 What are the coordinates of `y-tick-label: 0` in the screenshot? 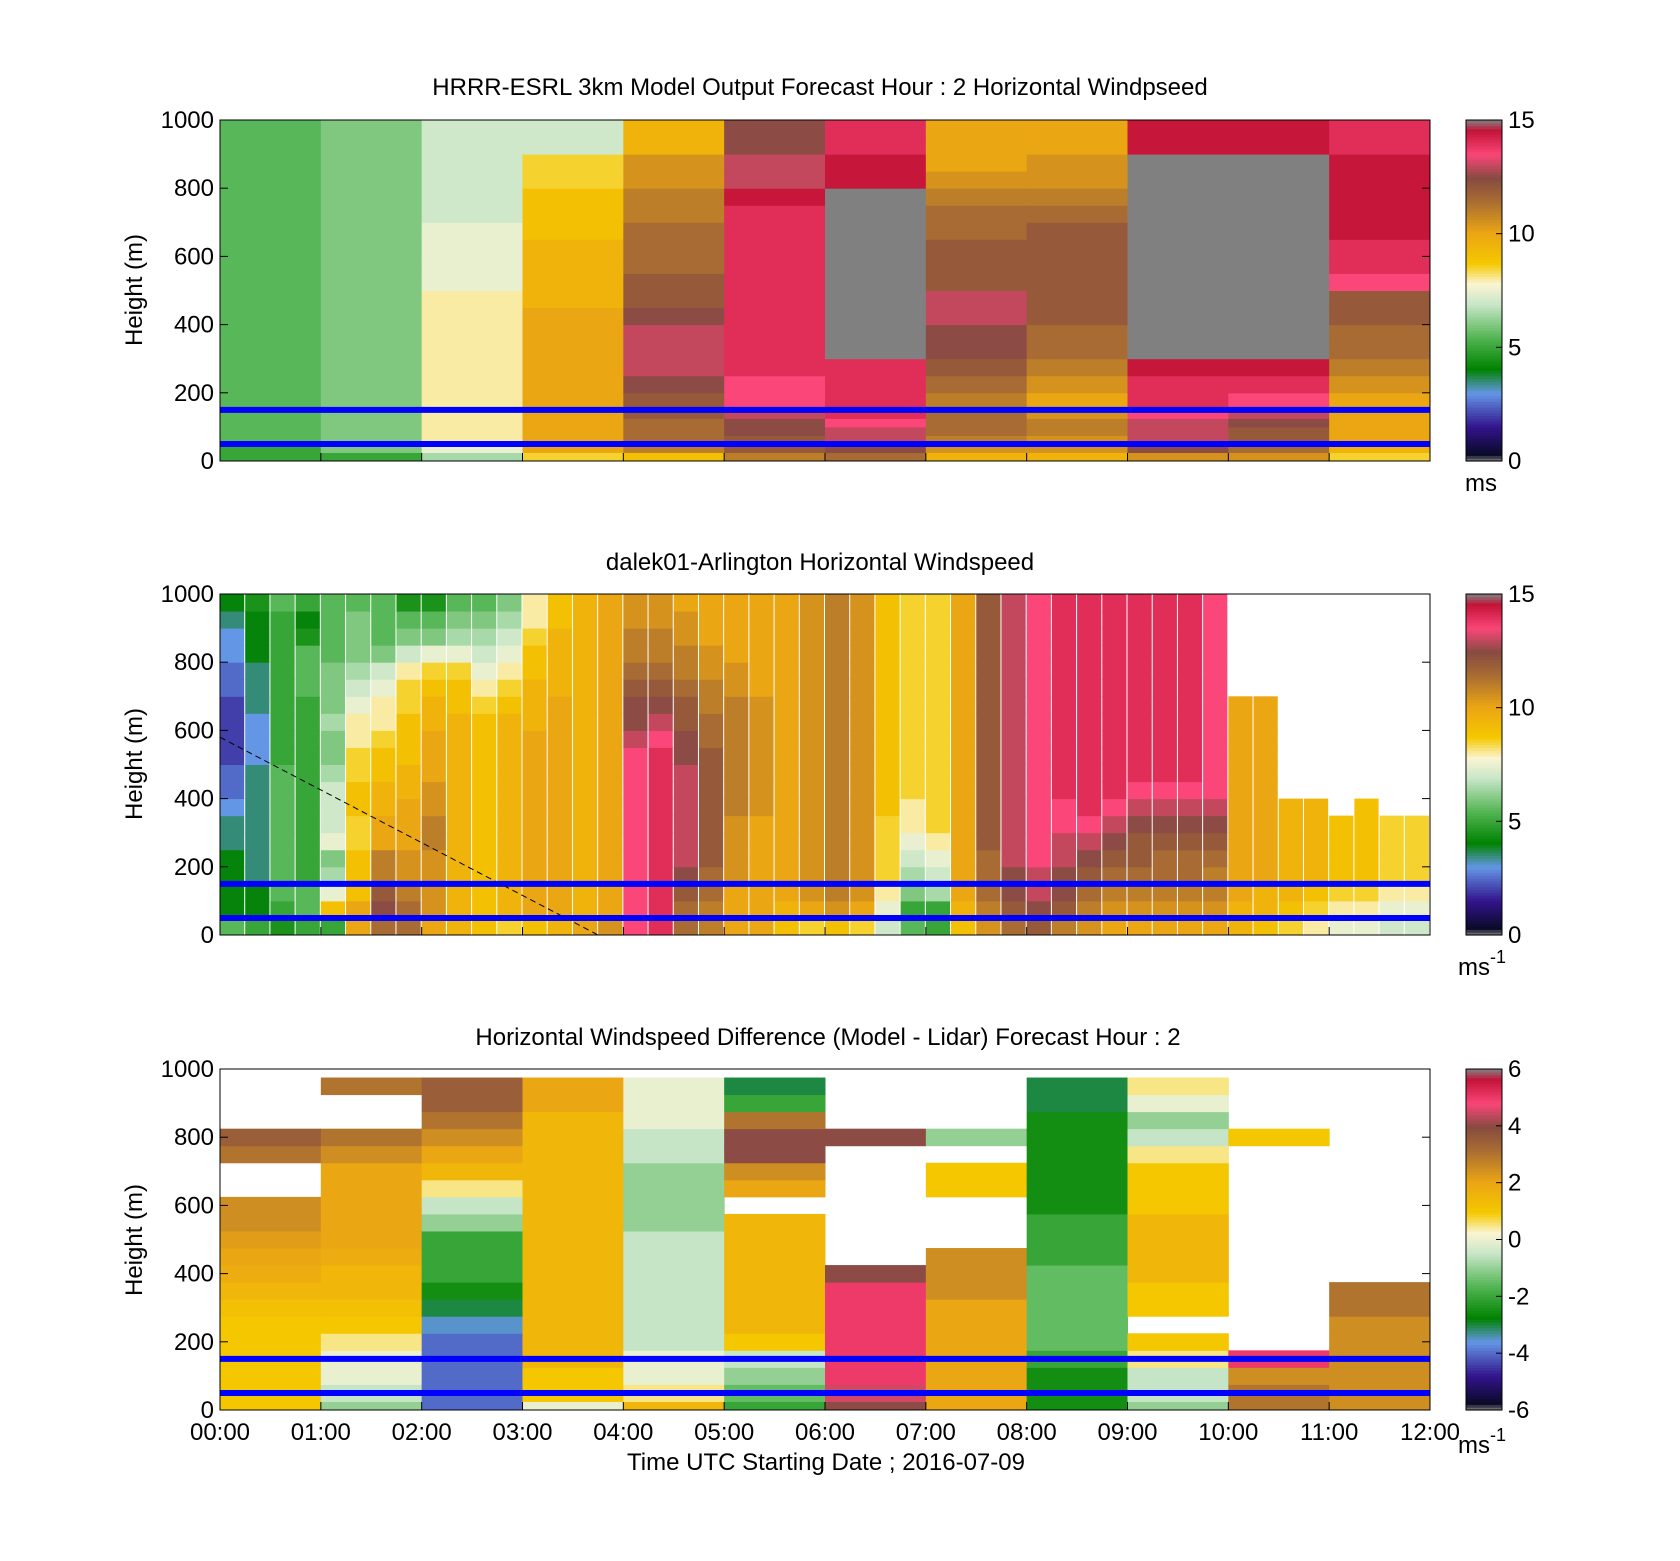 It's located at (207, 1410).